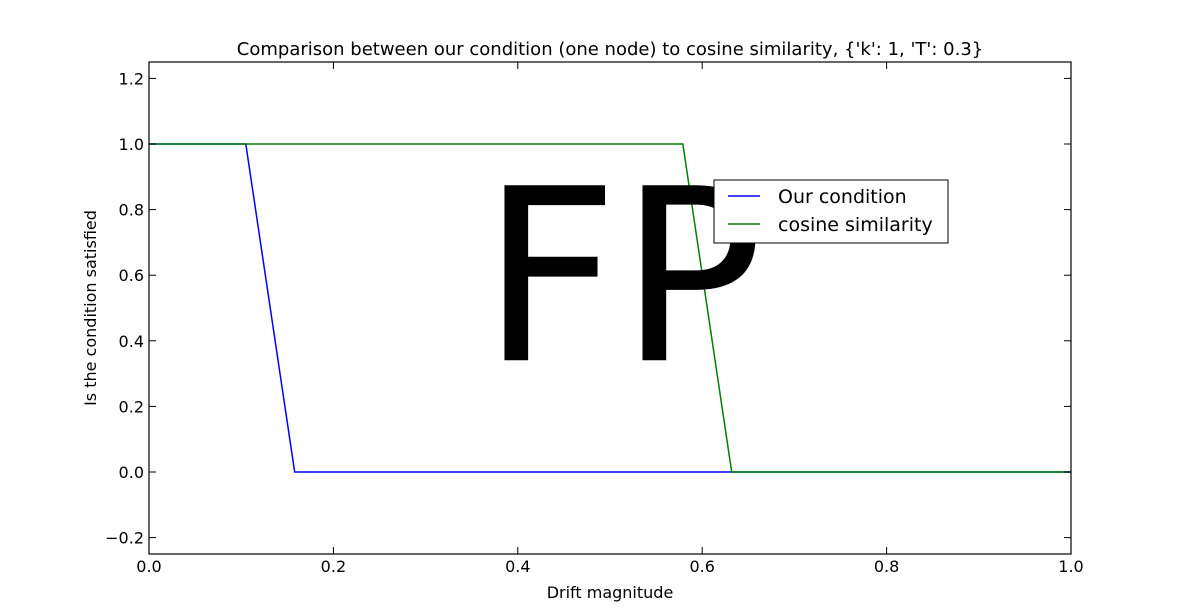  Describe the element at coordinates (131, 275) in the screenshot. I see `y-tick-label: 0.6` at that location.